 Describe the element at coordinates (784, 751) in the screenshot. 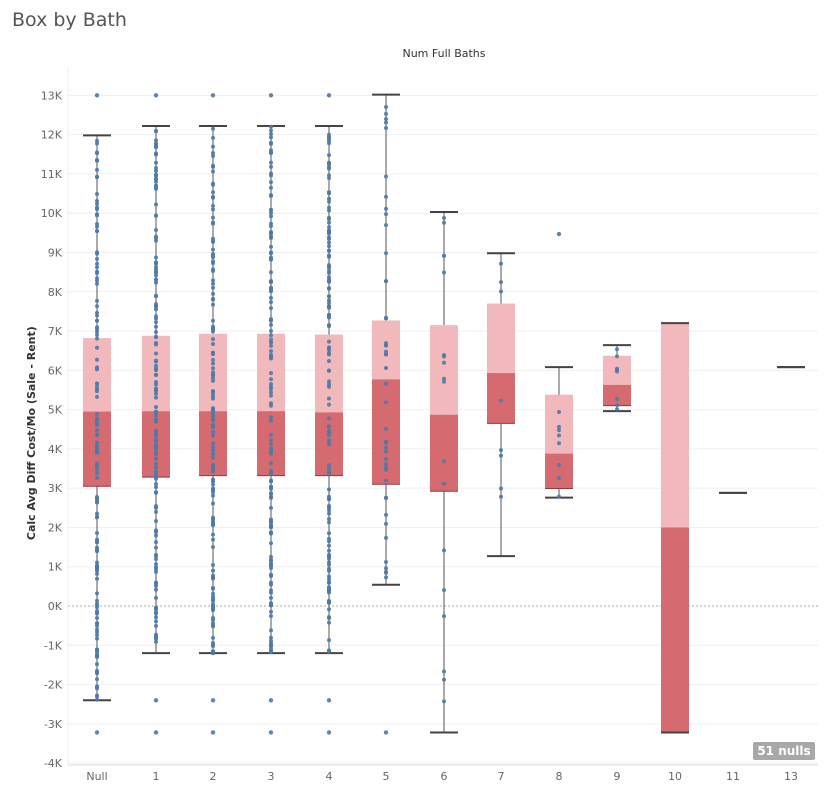

I see `null-count-badge: 51 nulls` at that location.